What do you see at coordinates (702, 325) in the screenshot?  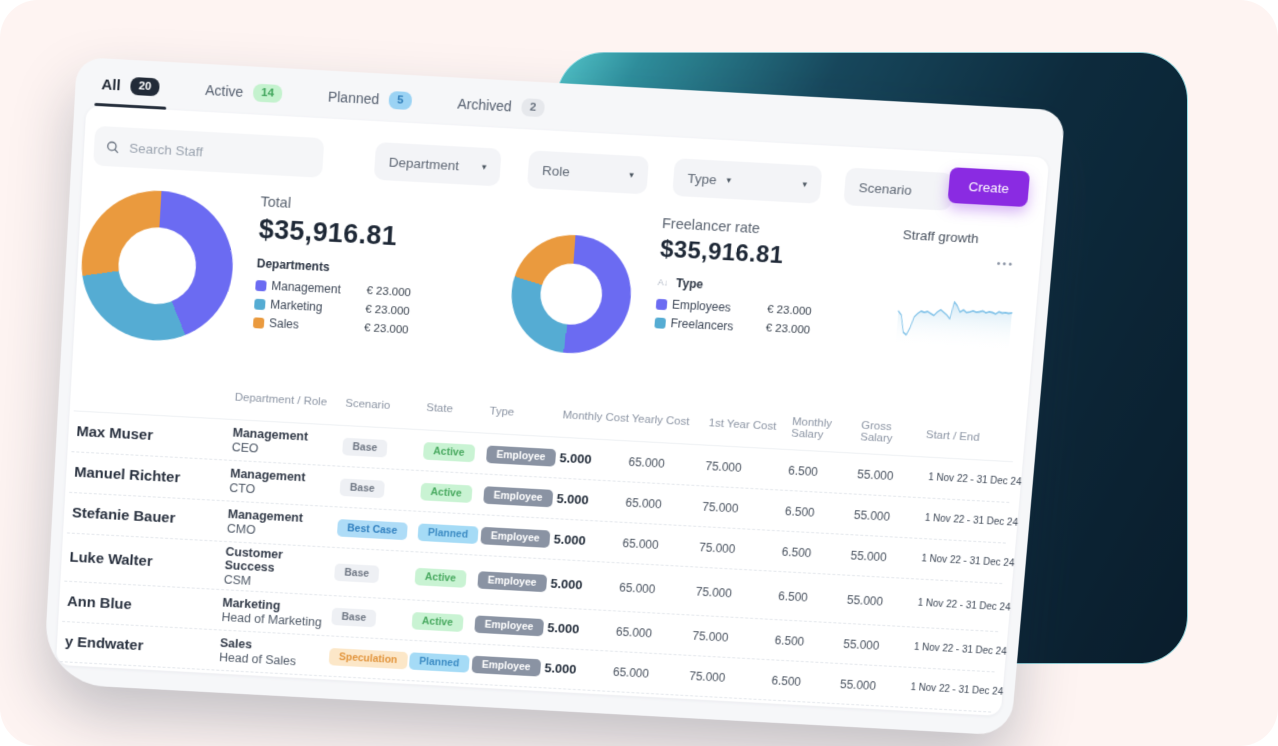 I see `legend-label: Freelancers` at bounding box center [702, 325].